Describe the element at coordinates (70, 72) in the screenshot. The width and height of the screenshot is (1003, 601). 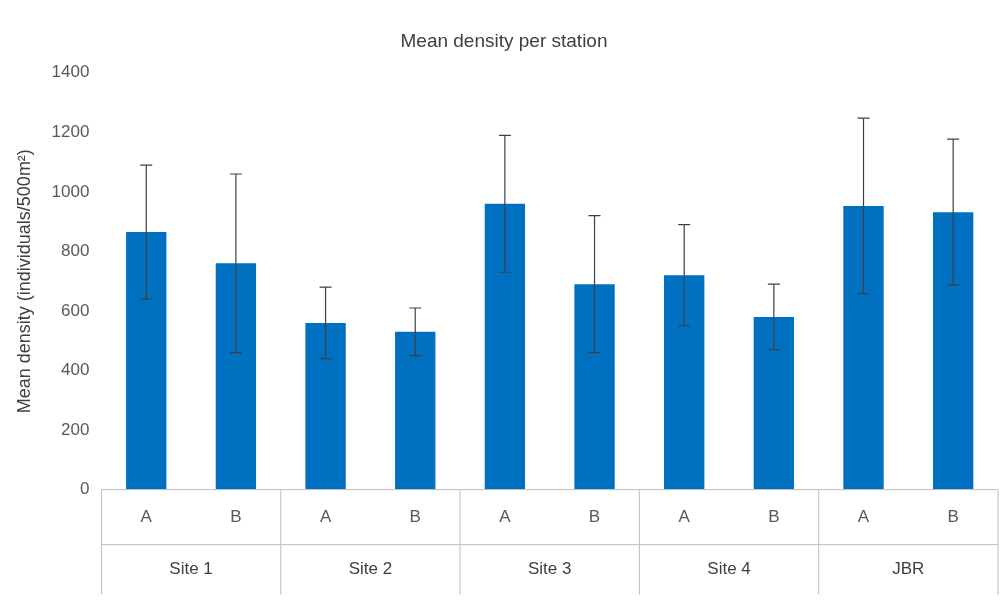
I see `y-tick-label: 1400` at that location.